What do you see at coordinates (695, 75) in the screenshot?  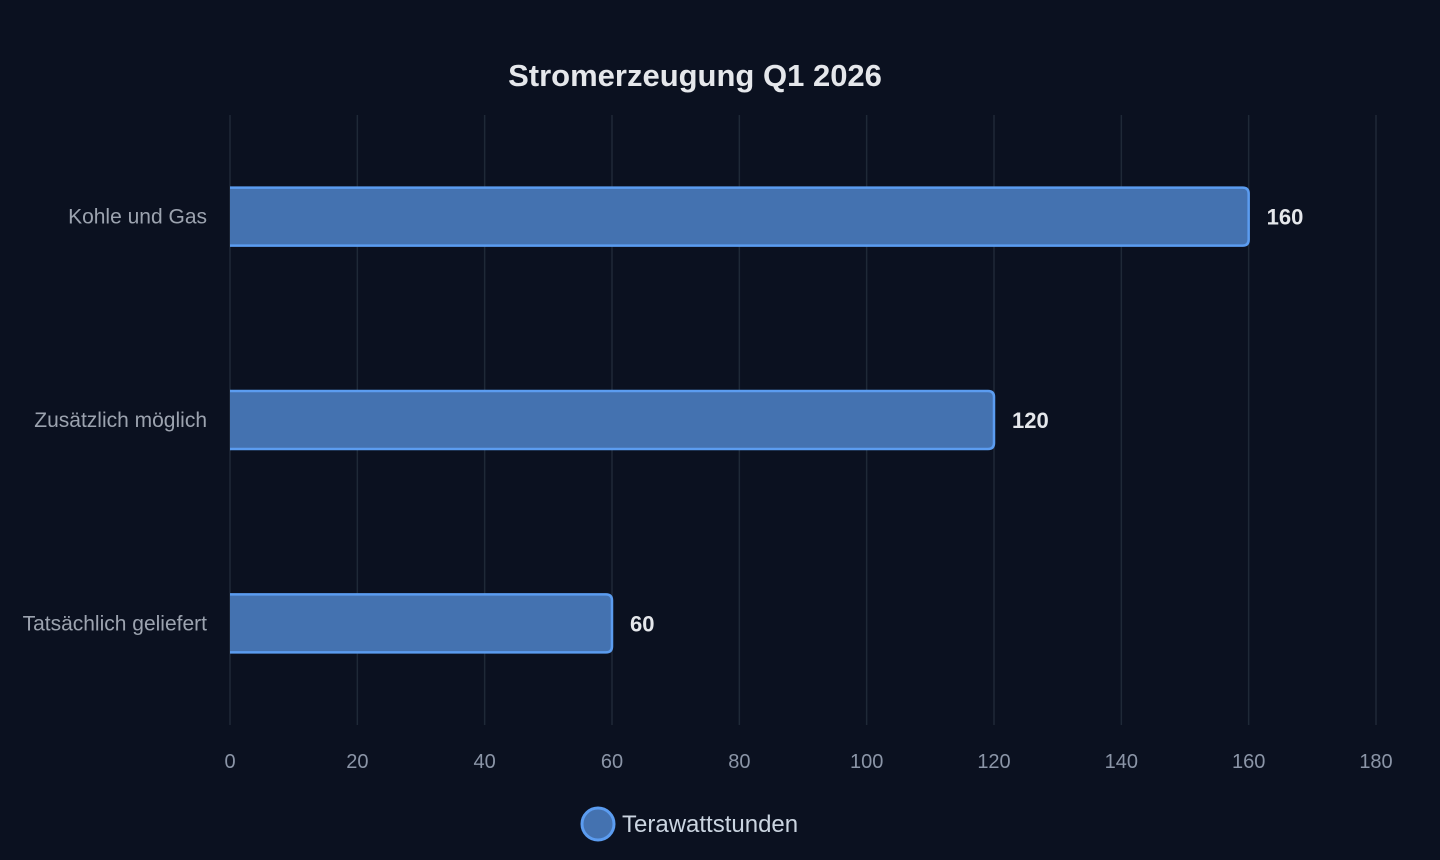 I see `chart-title: Stromerzeugung Q1 2026` at bounding box center [695, 75].